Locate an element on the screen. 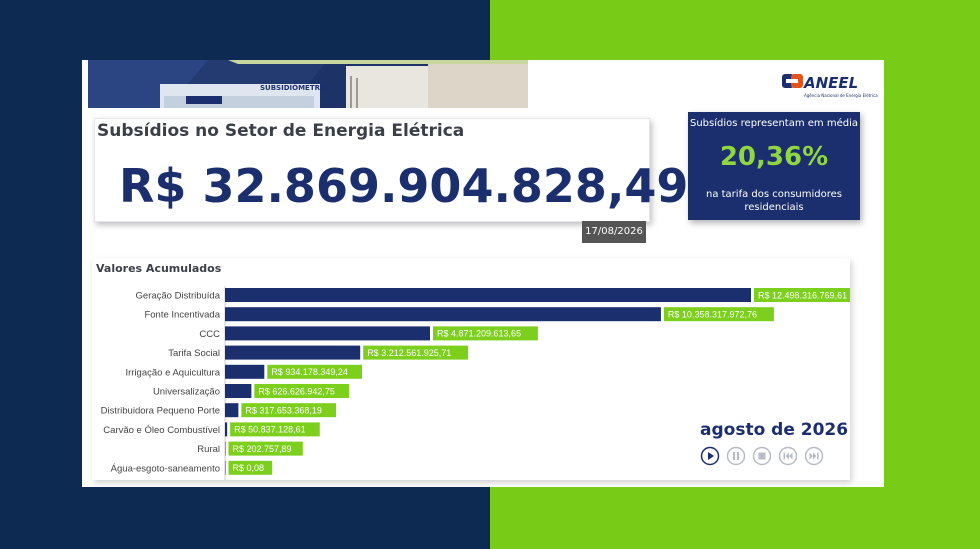 The image size is (980, 549). pause-icon is located at coordinates (736, 456).